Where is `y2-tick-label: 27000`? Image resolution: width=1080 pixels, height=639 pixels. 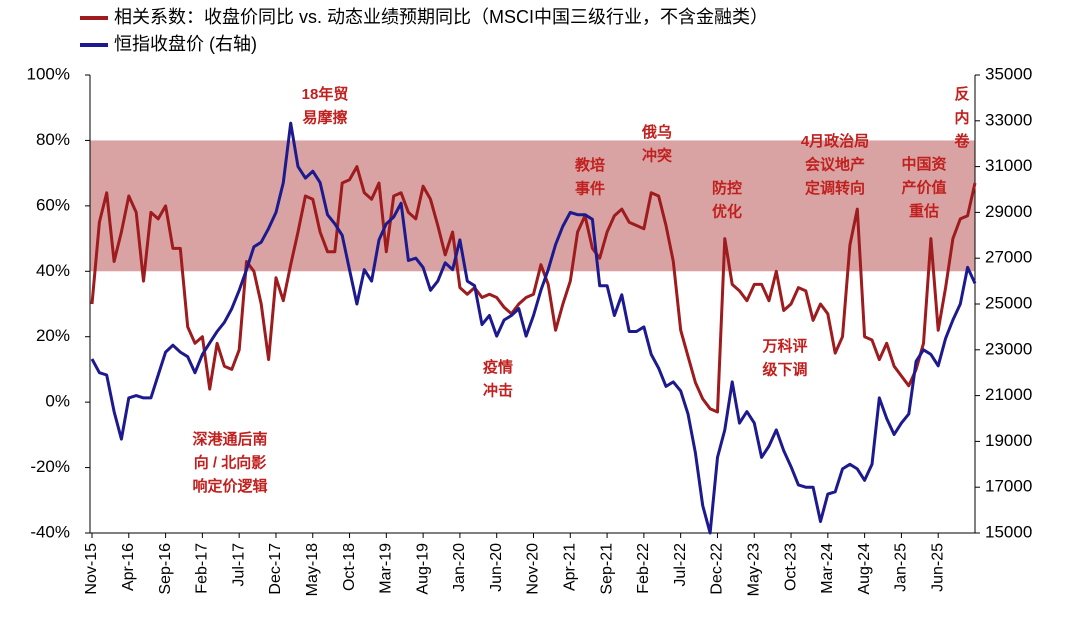 y2-tick-label: 27000 is located at coordinates (1008, 257).